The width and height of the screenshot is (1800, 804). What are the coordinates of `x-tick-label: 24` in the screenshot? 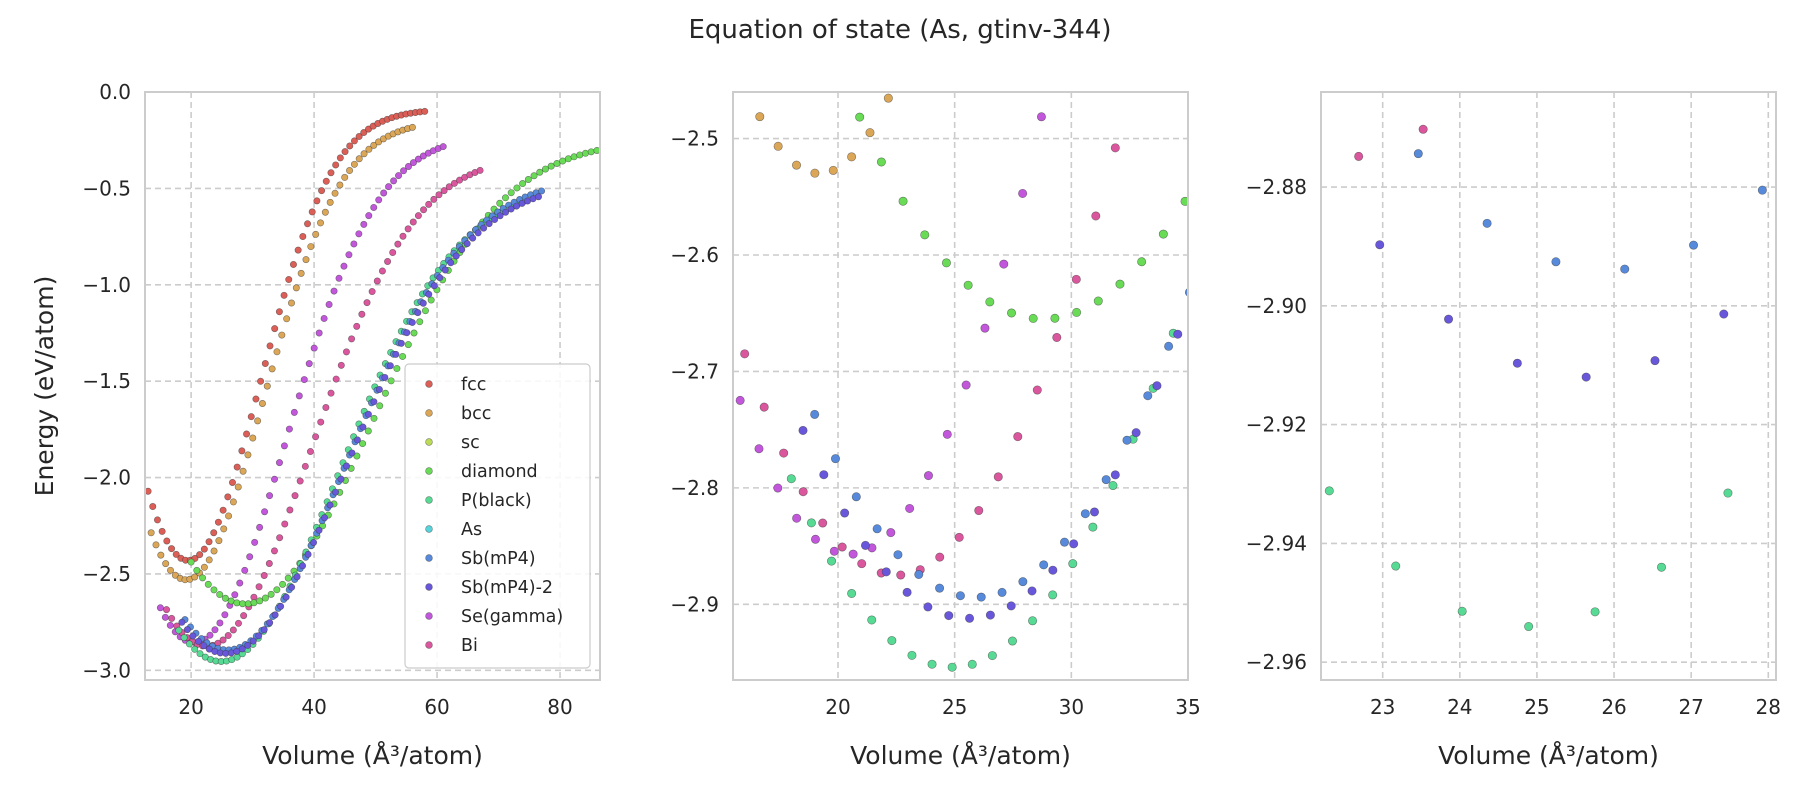 It's located at (1459, 707).